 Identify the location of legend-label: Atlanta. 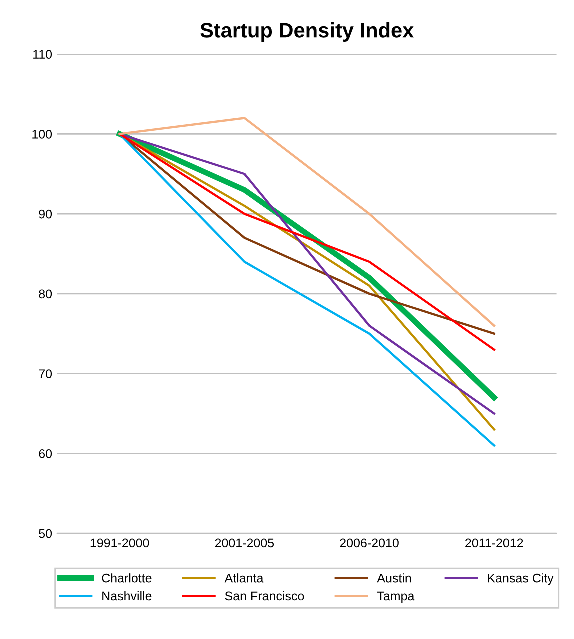
(244, 578).